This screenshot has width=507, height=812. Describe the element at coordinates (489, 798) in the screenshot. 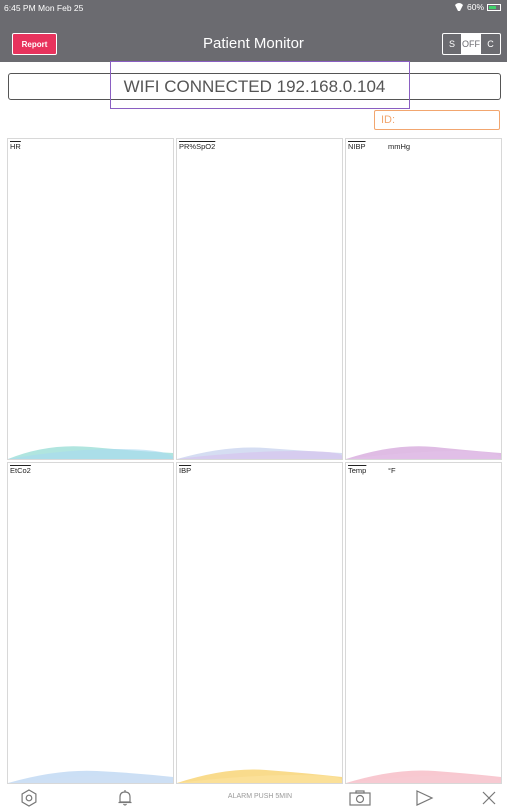

I see `close-icon` at that location.